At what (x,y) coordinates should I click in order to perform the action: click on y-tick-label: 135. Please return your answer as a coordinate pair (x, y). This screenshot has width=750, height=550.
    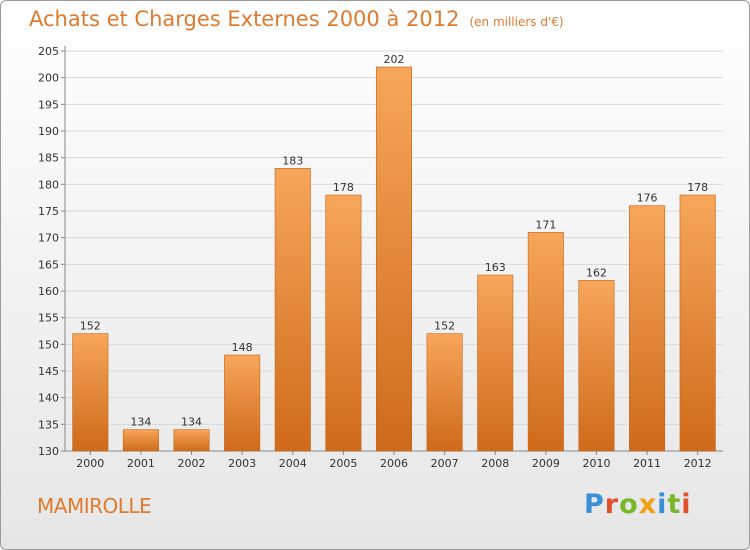
    Looking at the image, I should click on (48, 424).